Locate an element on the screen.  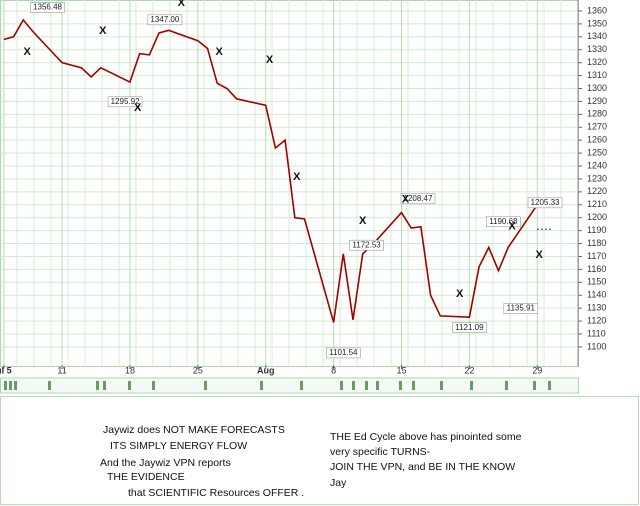
y-tick-label: 1170 is located at coordinates (596, 256).